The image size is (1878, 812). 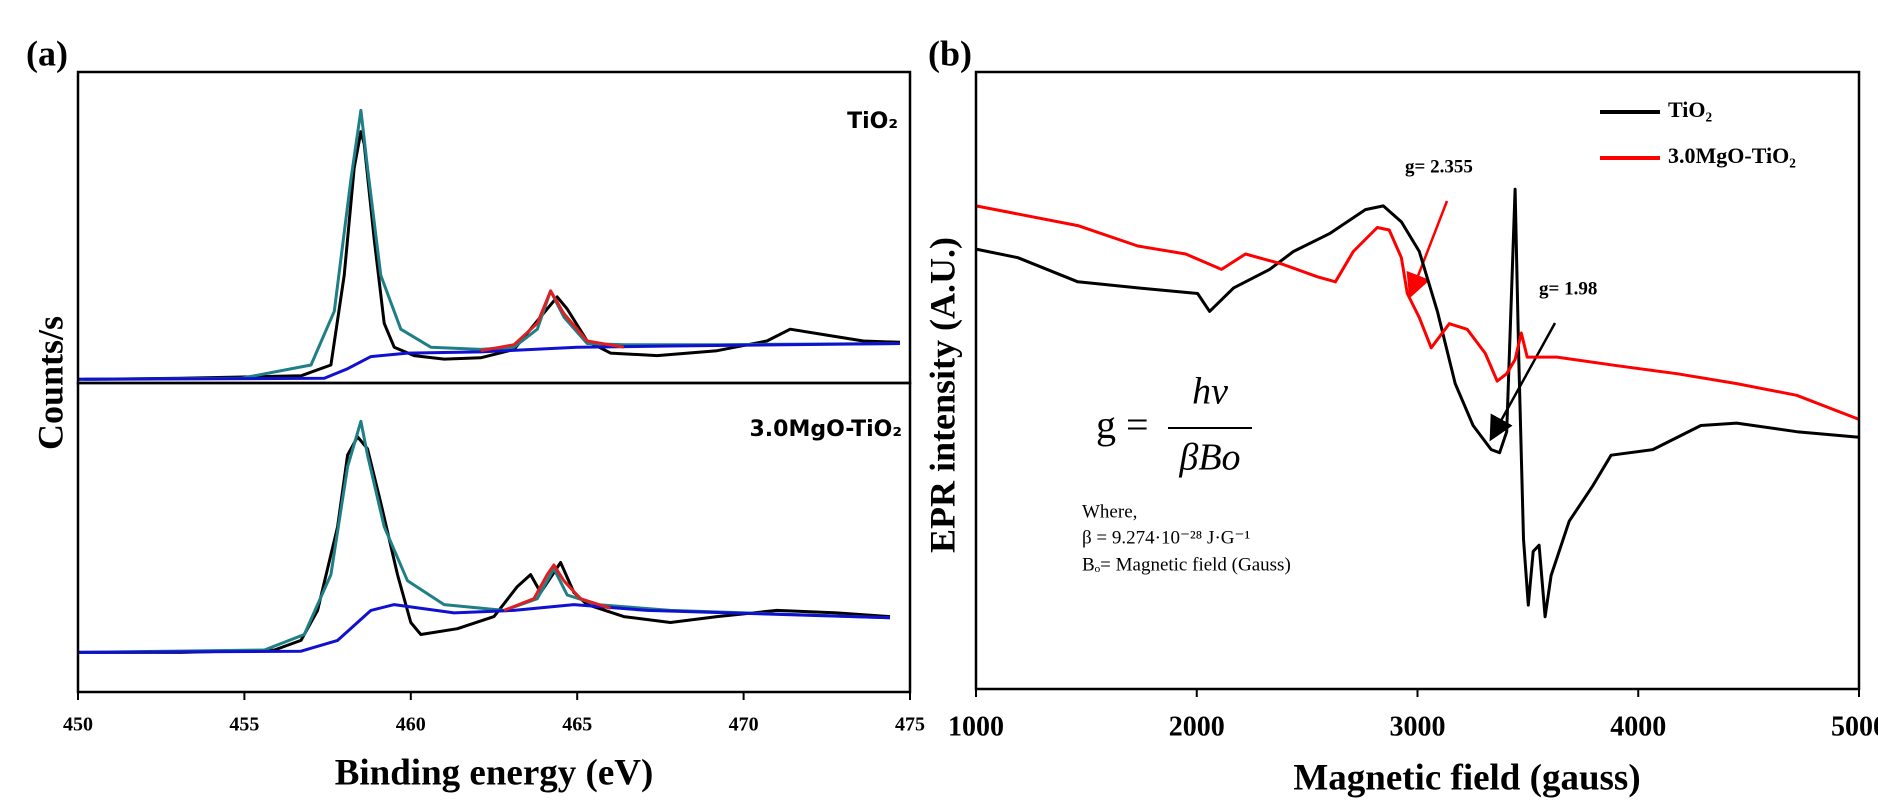 What do you see at coordinates (47, 53) in the screenshot?
I see `panel-label: (a)` at bounding box center [47, 53].